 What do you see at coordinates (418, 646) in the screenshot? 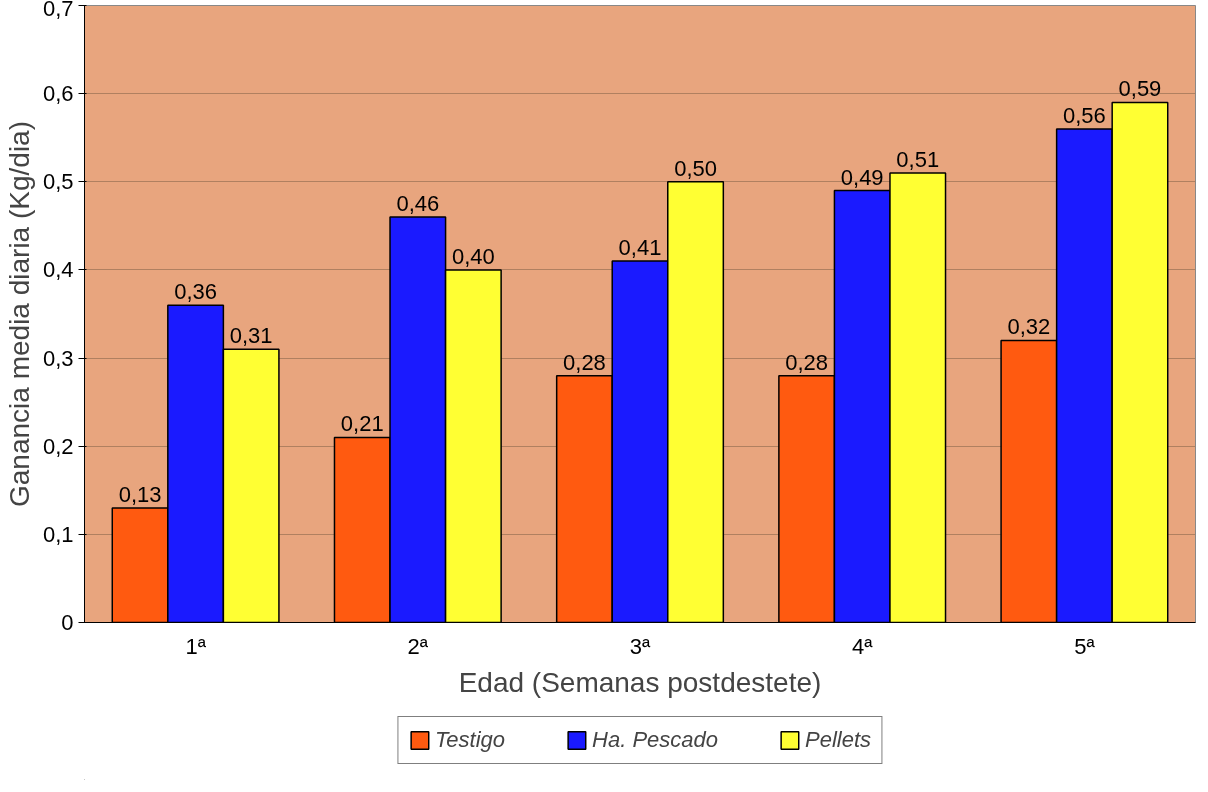
I see `x-tick-label: 2ª` at bounding box center [418, 646].